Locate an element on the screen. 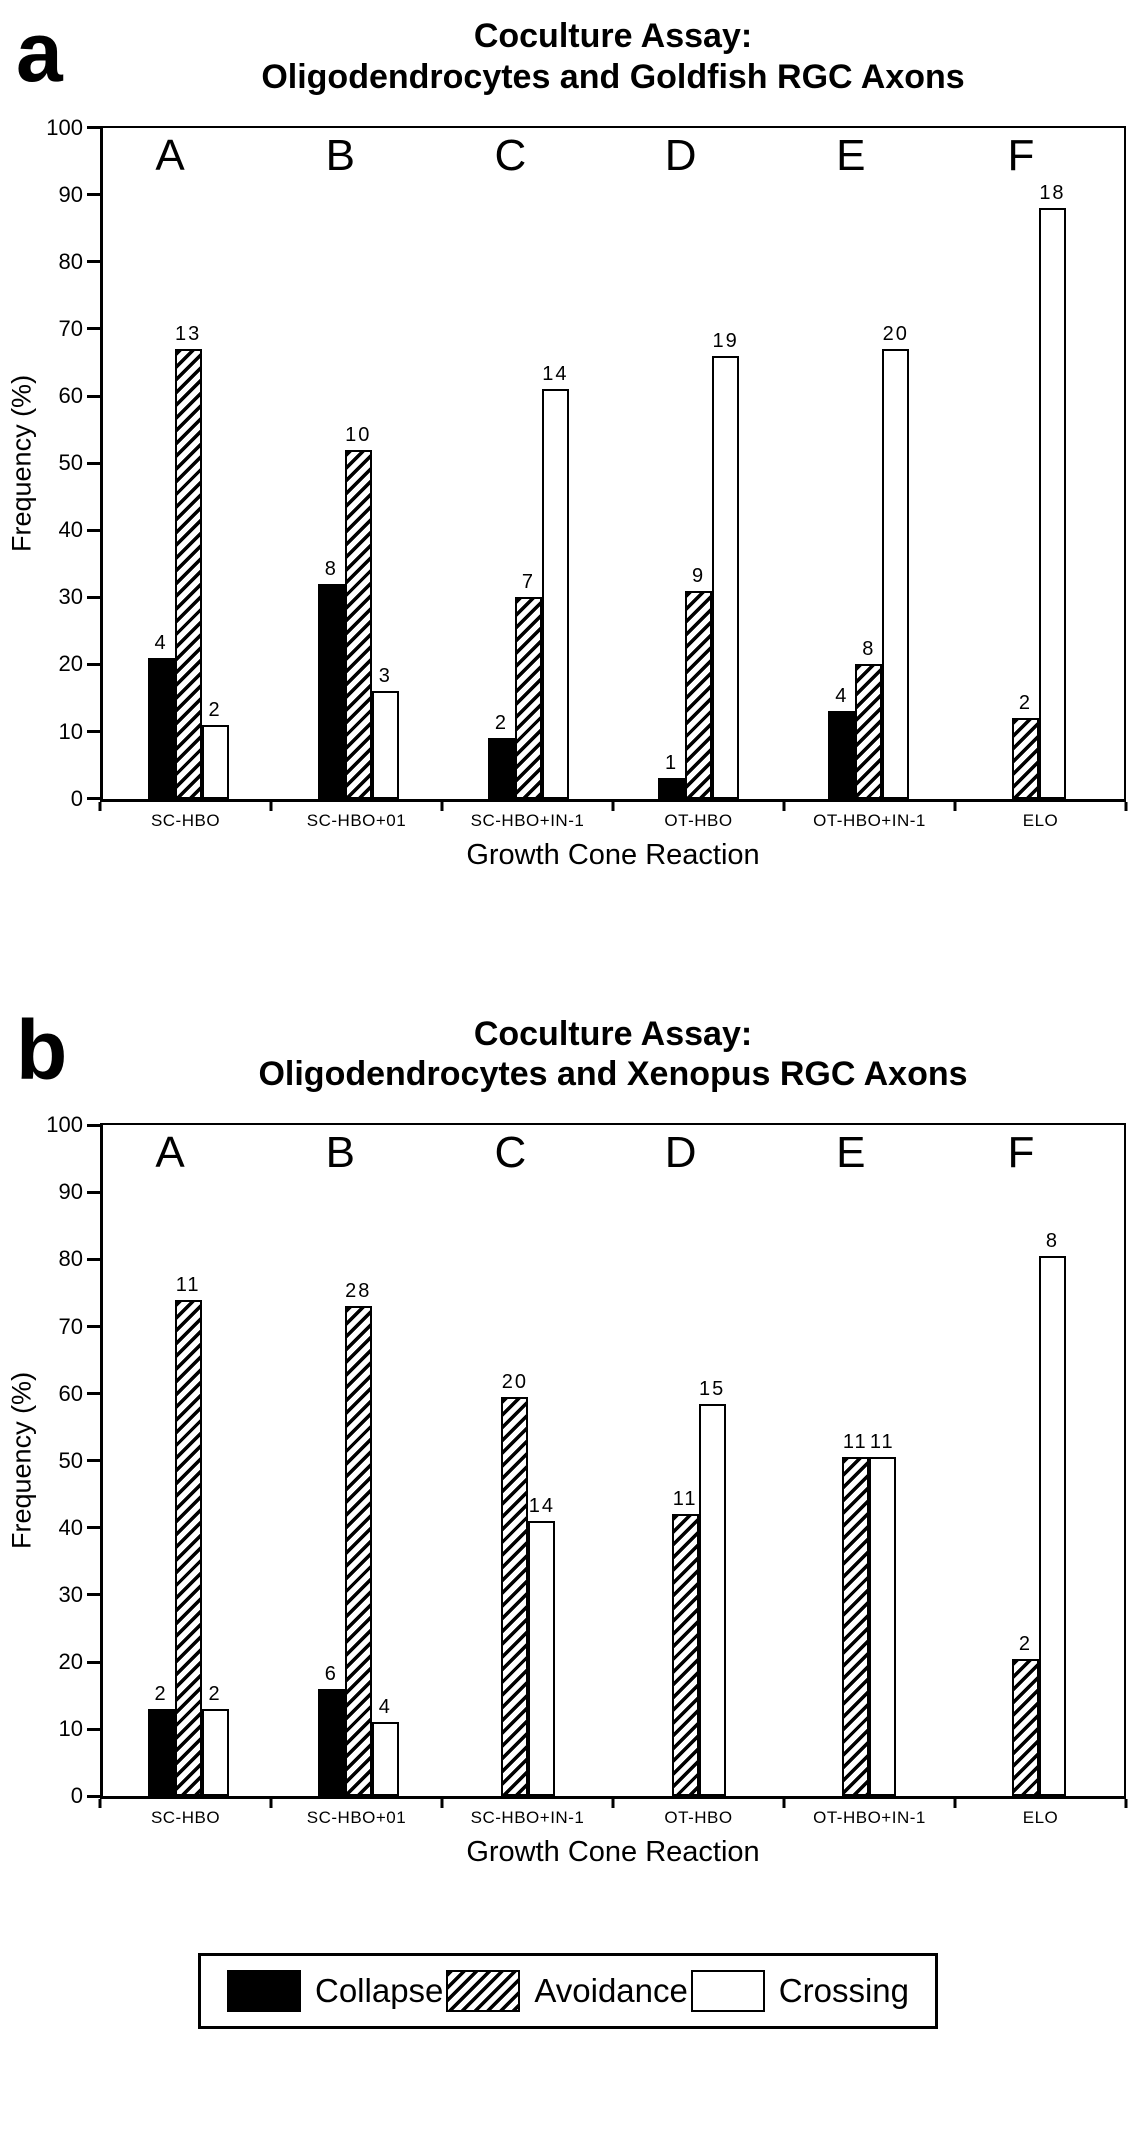  bar-slot: 20 is located at coordinates (515, 1461).